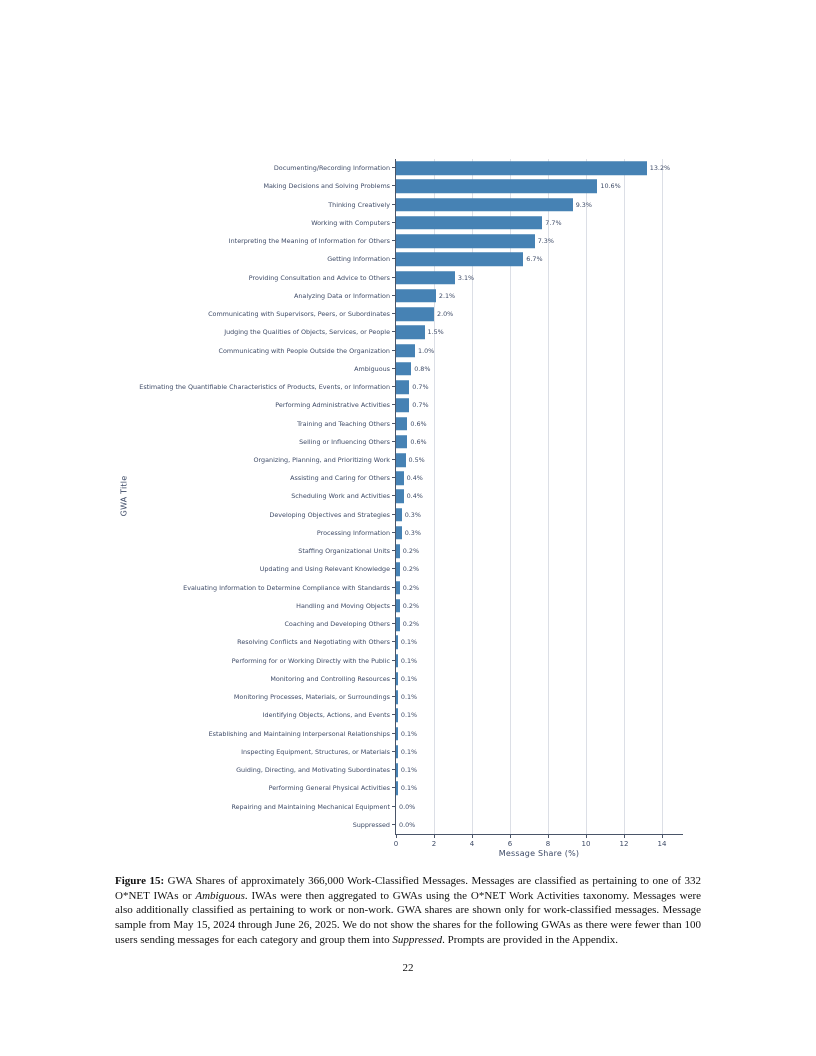 The width and height of the screenshot is (816, 1056). Describe the element at coordinates (344, 551) in the screenshot. I see `category-label: Staffing Organizational Units` at that location.